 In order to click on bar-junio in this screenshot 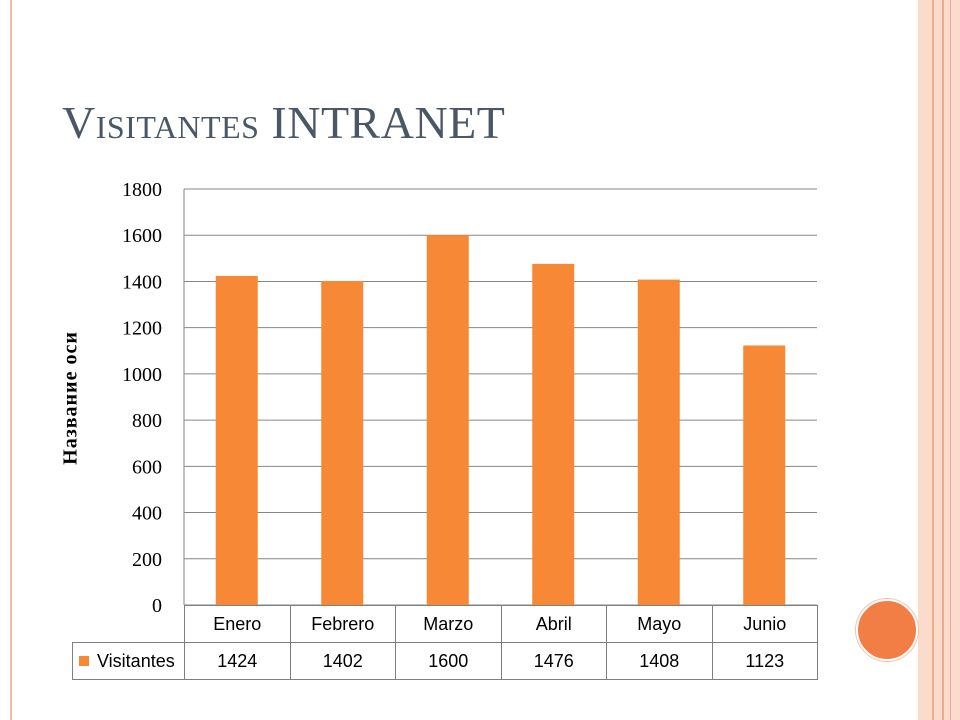, I will do `click(764, 475)`.